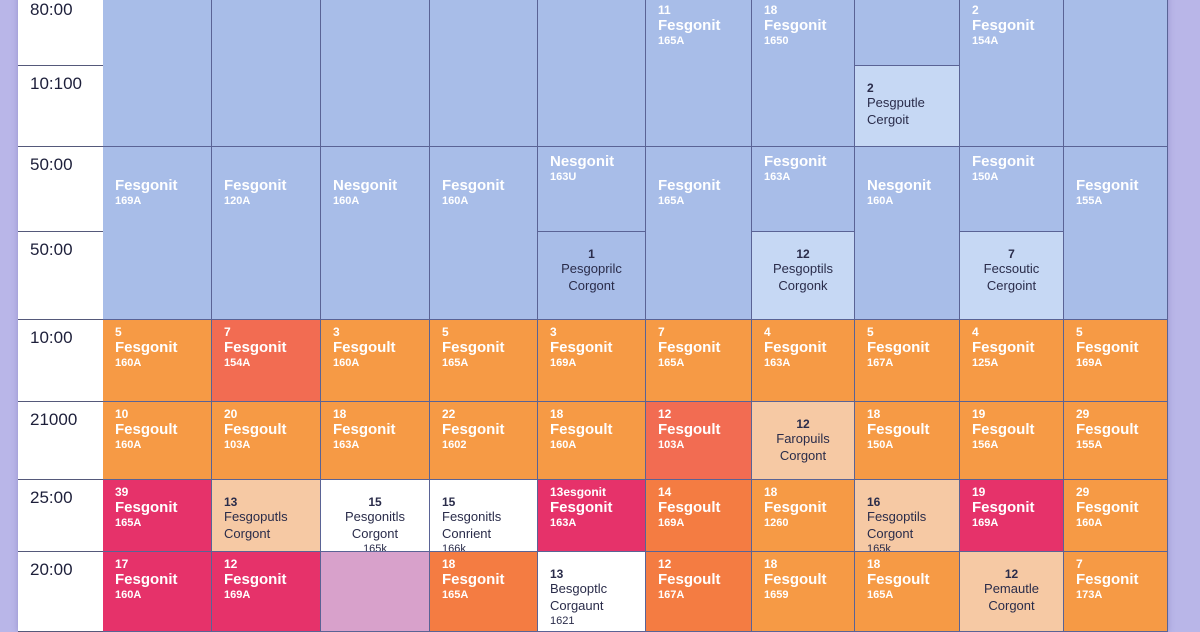 The height and width of the screenshot is (632, 1200). Describe the element at coordinates (1116, 233) in the screenshot. I see `event-card: Fesgonit 155A` at that location.